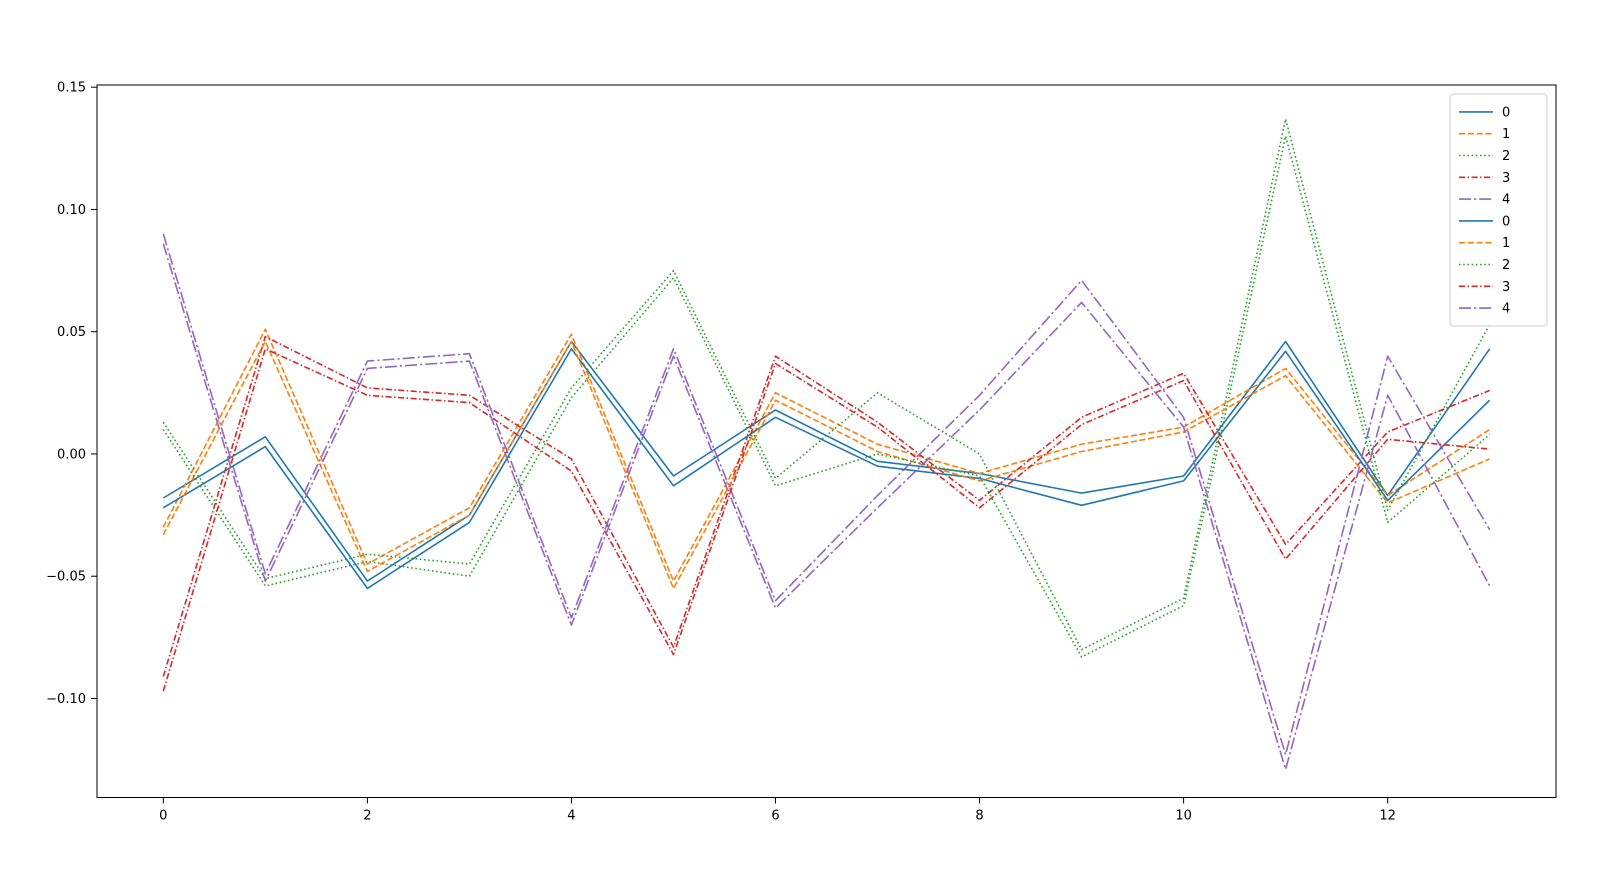  I want to click on x-tick-label: 8, so click(979, 816).